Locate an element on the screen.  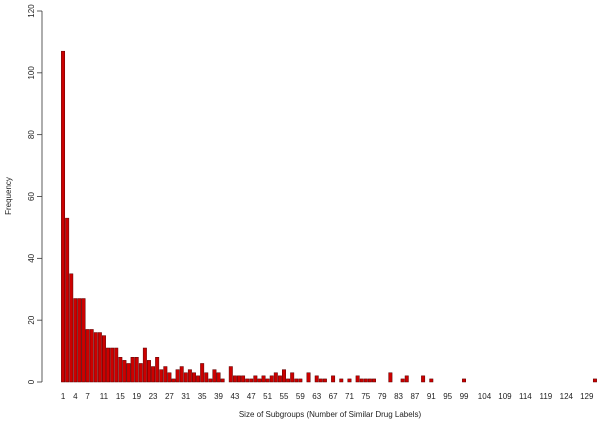
x-tick-label: 91 is located at coordinates (431, 396).